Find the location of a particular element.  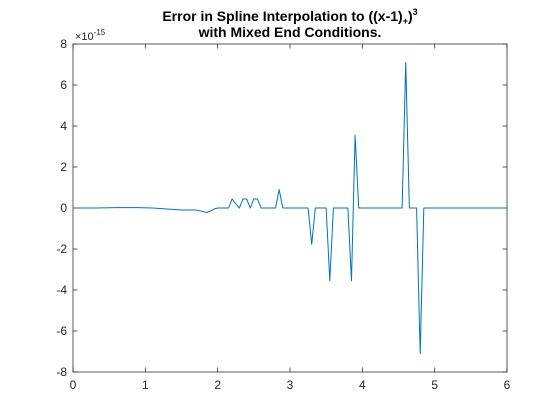

x-tick-label: 5 is located at coordinates (434, 385).